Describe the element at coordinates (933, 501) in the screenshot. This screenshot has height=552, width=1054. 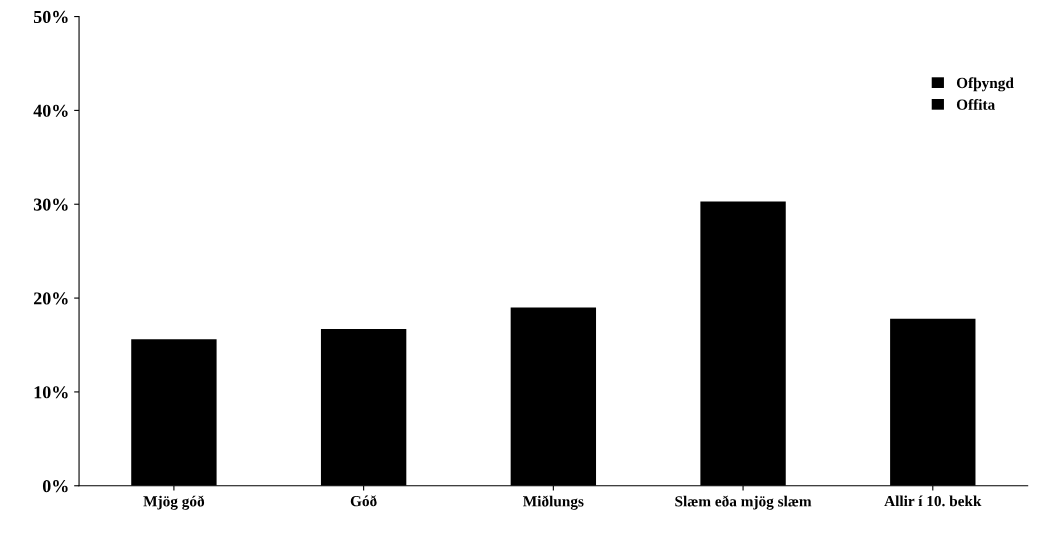
I see `x-tick-label: Allir í 10. bekk` at that location.